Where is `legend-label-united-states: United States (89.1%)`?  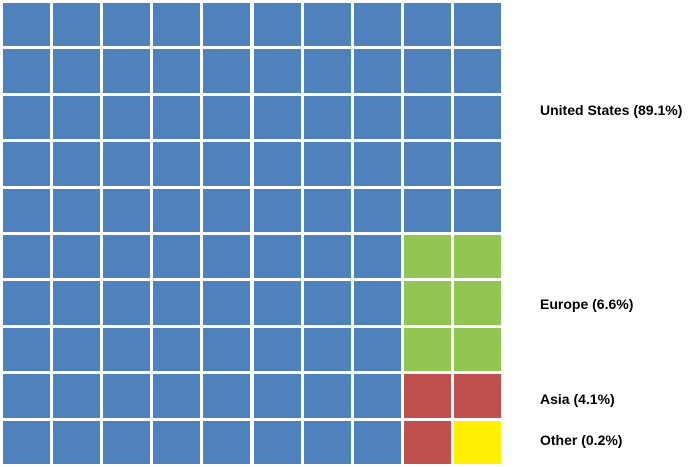 legend-label-united-states: United States (89.1%) is located at coordinates (611, 110).